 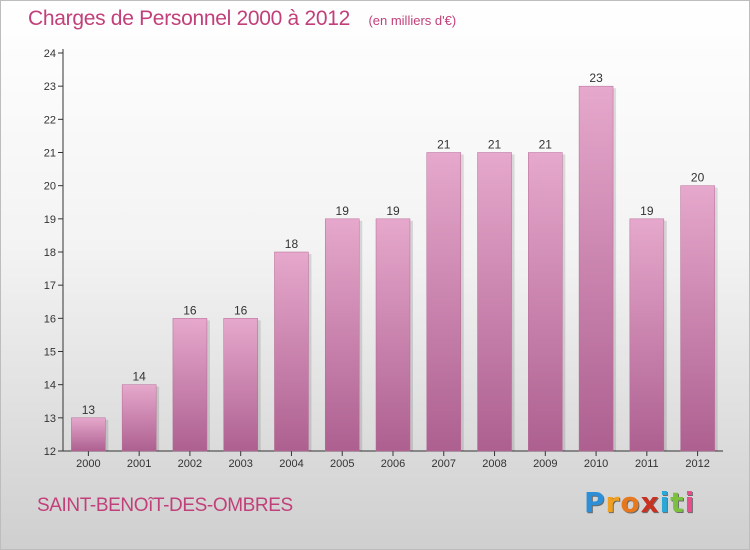 I want to click on y-tick-label: 15, so click(x=50, y=353).